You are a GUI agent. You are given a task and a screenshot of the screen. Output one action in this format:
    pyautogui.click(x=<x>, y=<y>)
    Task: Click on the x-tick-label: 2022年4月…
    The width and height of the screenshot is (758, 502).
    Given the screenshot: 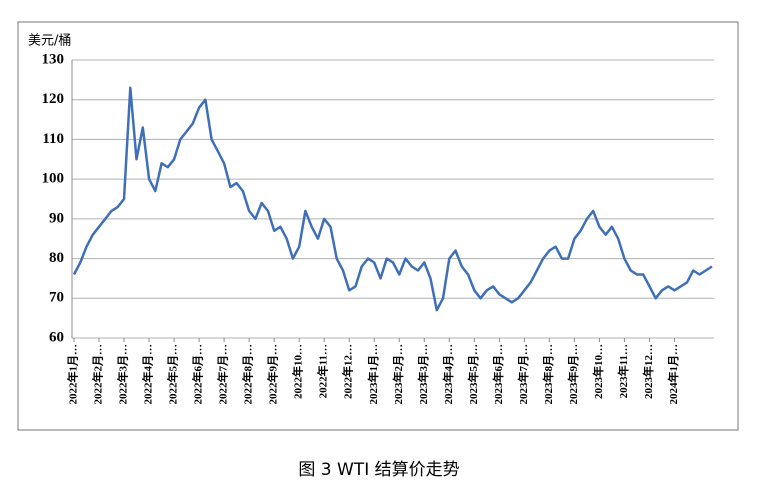 What is the action you would take?
    pyautogui.click(x=148, y=374)
    